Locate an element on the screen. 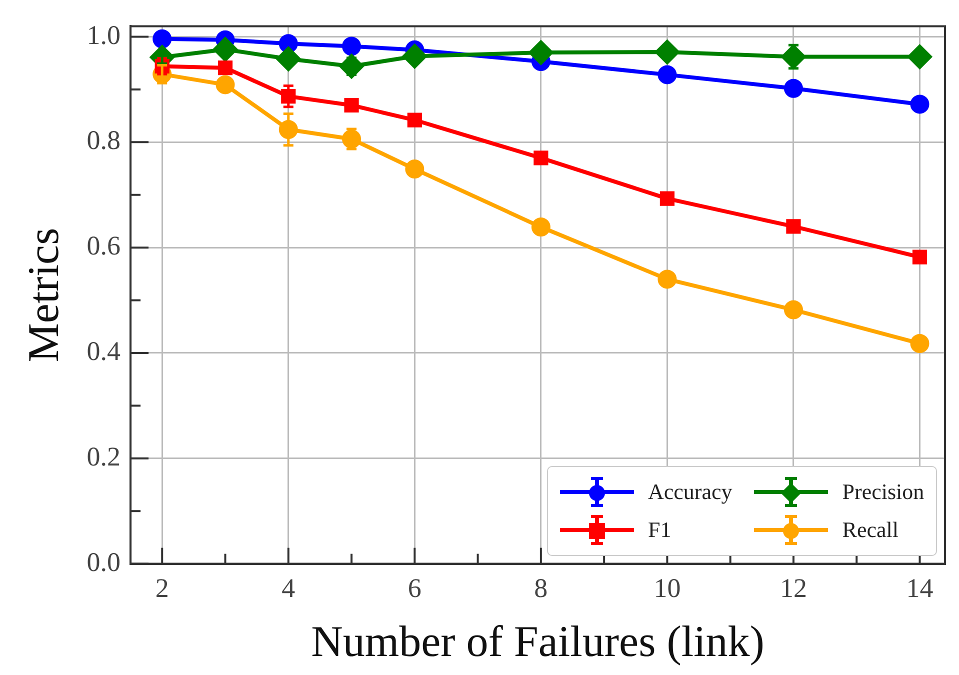 The width and height of the screenshot is (959, 675). y-tick-label: 0.0 is located at coordinates (103, 561).